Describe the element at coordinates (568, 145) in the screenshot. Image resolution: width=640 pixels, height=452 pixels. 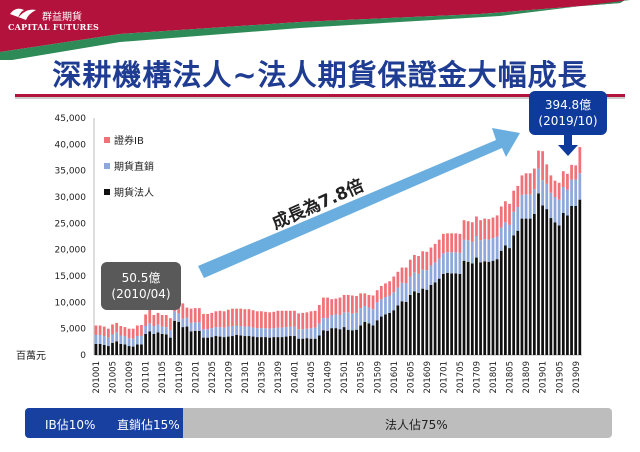
I see `end-pointer-arrow` at that location.